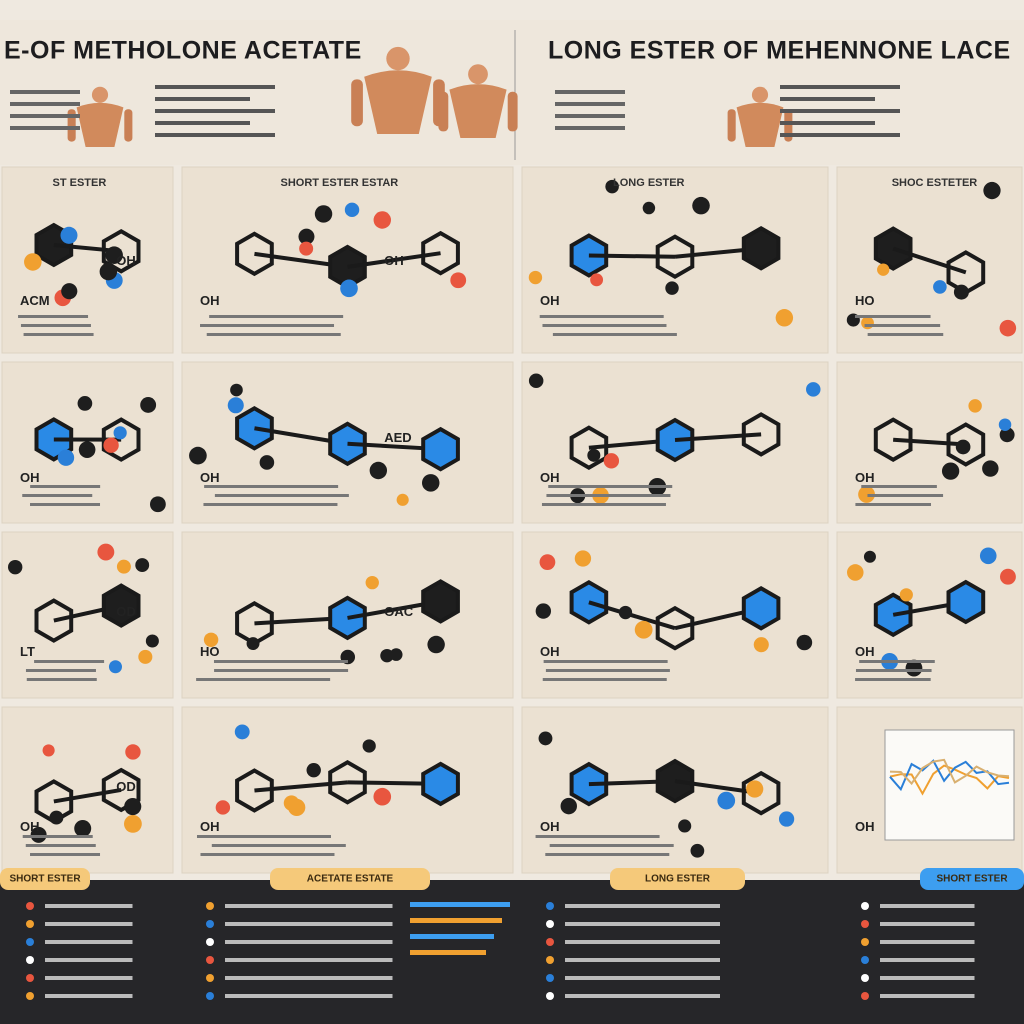  What do you see at coordinates (398, 102) in the screenshot?
I see `figure-body` at bounding box center [398, 102].